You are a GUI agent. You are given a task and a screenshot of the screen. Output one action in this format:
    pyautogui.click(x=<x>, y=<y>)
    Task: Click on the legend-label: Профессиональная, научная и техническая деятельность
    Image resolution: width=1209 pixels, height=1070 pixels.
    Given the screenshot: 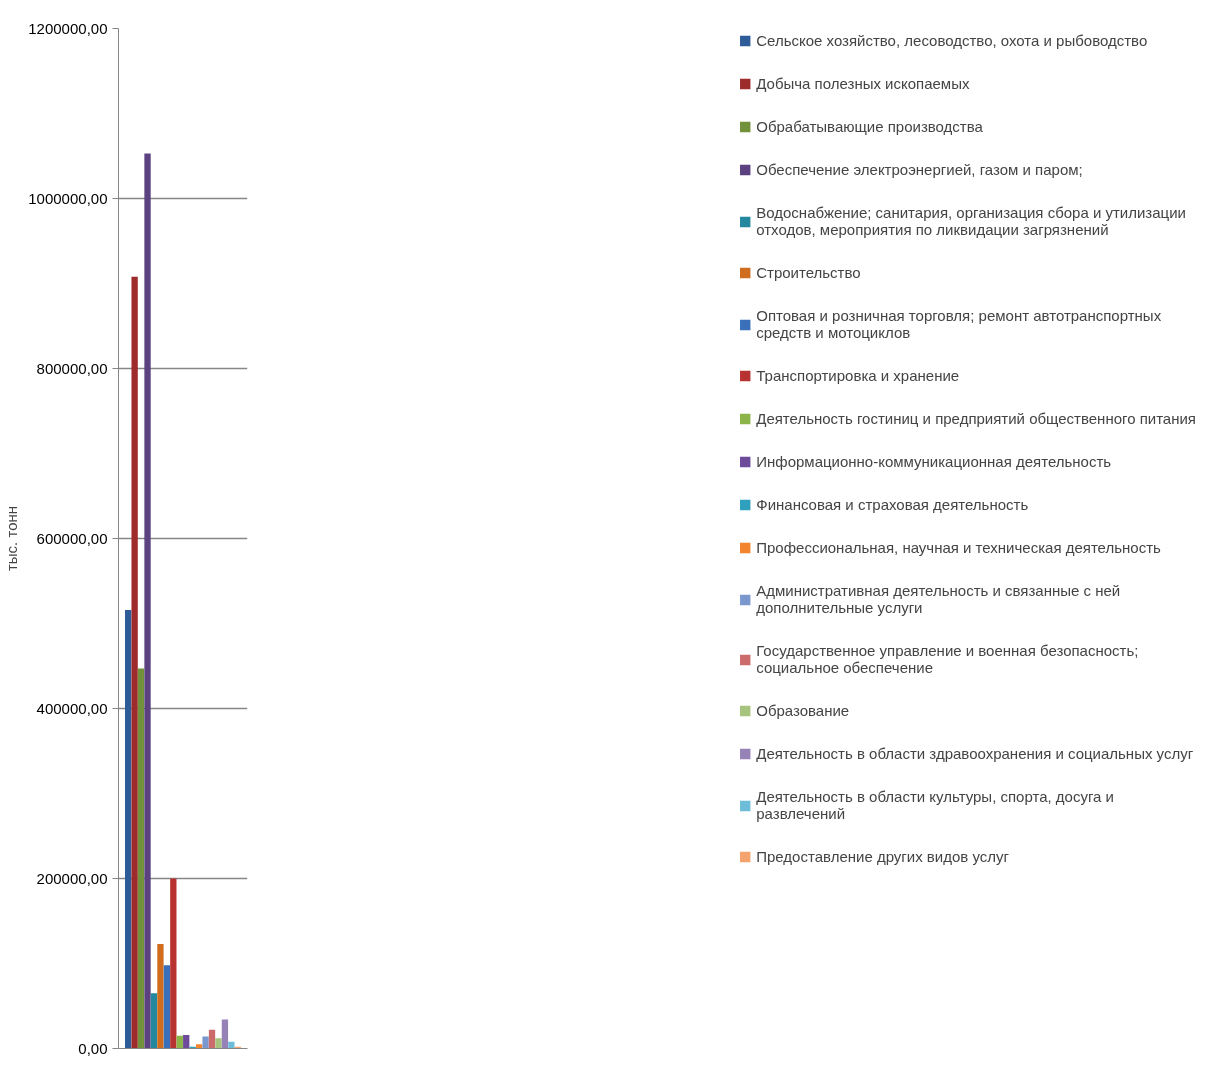 What is the action you would take?
    pyautogui.click(x=958, y=547)
    